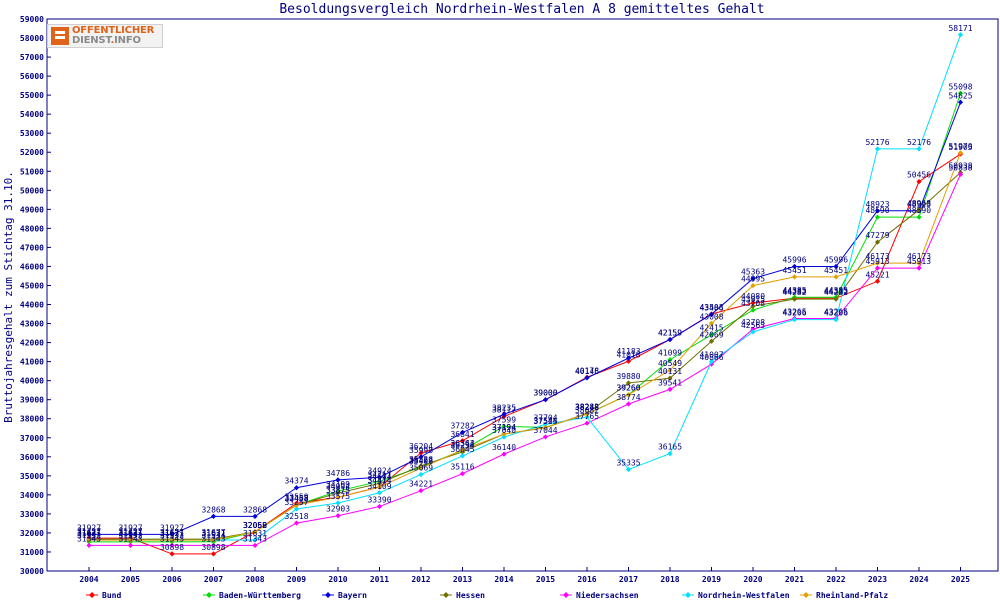 This screenshot has width=1000, height=600. What do you see at coordinates (919, 203) in the screenshot?
I see `data-label: 48968` at bounding box center [919, 203].